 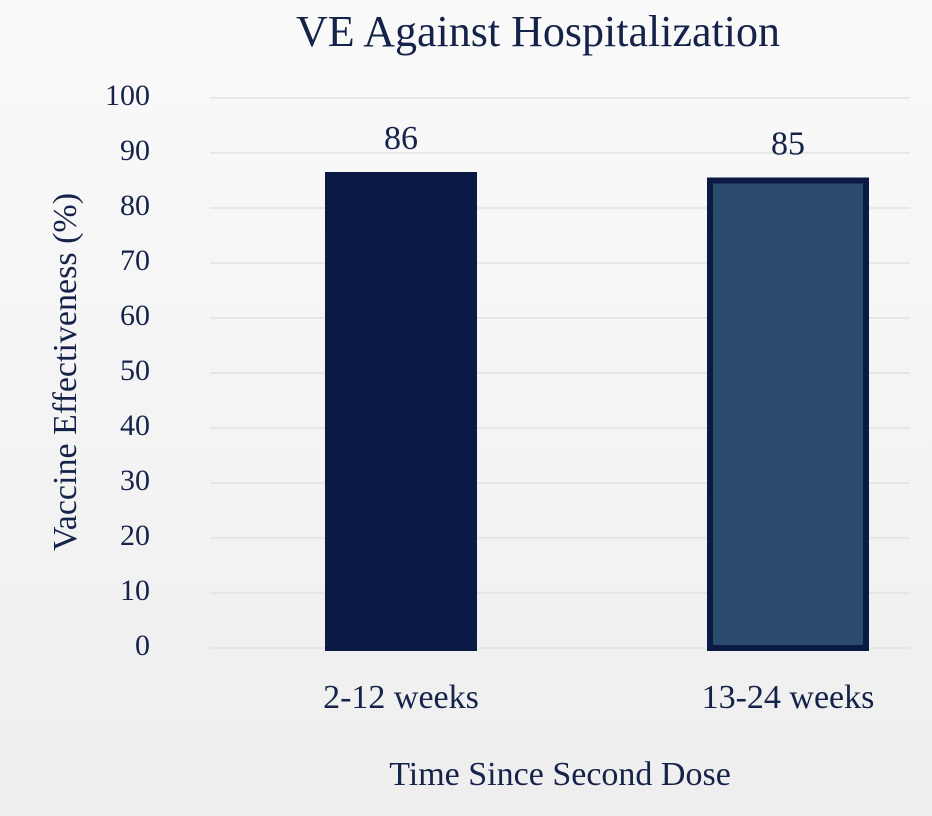 I want to click on chart-title: VE Against Hospitalization, so click(x=538, y=31).